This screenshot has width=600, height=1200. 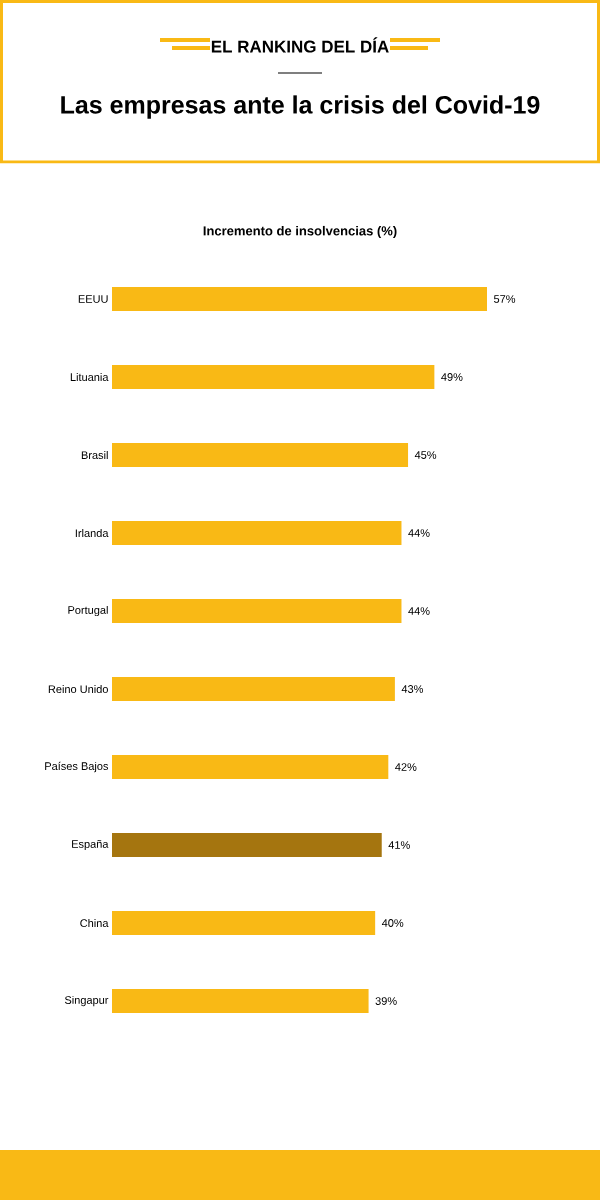 What do you see at coordinates (90, 845) in the screenshot?
I see `y-tick-label: España` at bounding box center [90, 845].